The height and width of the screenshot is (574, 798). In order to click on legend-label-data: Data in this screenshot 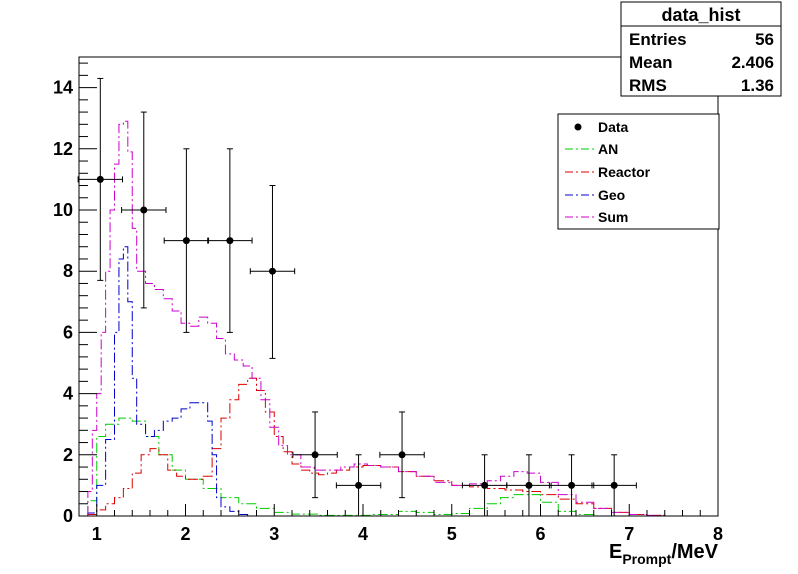, I will do `click(613, 127)`.